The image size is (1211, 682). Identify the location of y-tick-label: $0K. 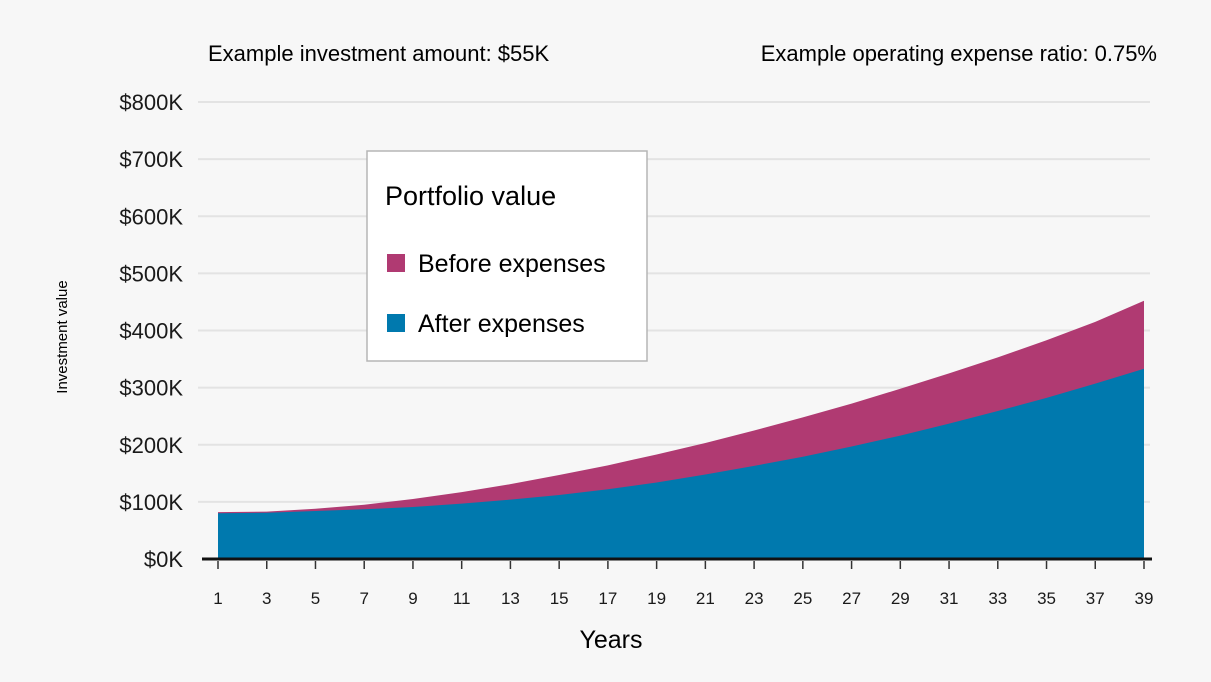
(163, 559).